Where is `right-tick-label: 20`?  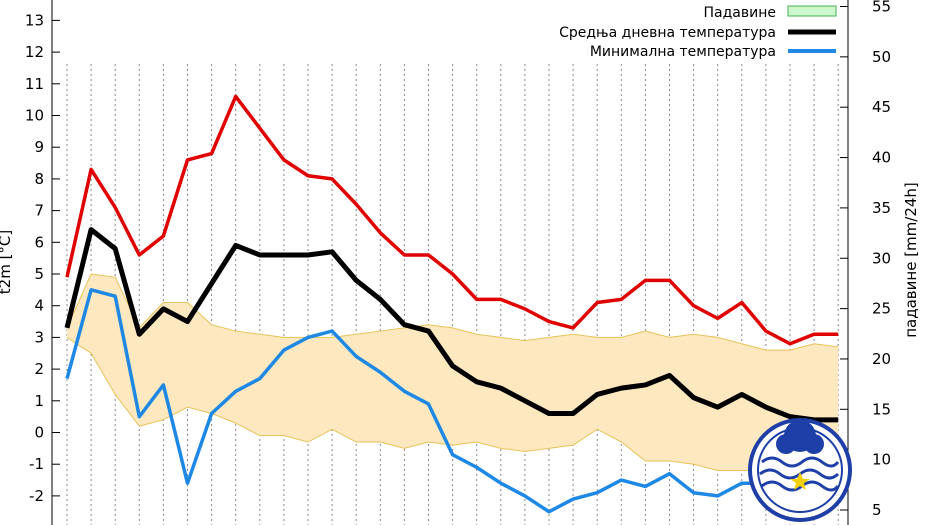 right-tick-label: 20 is located at coordinates (881, 359).